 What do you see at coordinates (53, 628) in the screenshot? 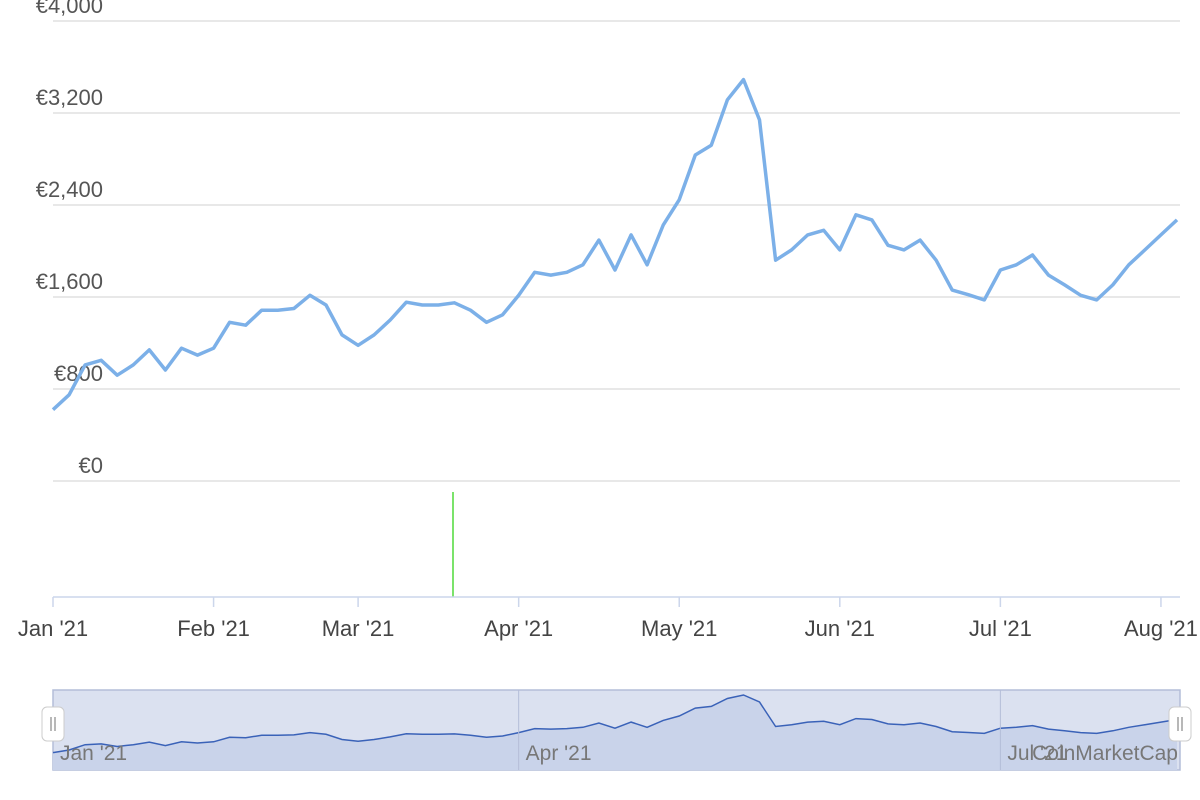
I see `x-tick-label: Jan '21` at bounding box center [53, 628].